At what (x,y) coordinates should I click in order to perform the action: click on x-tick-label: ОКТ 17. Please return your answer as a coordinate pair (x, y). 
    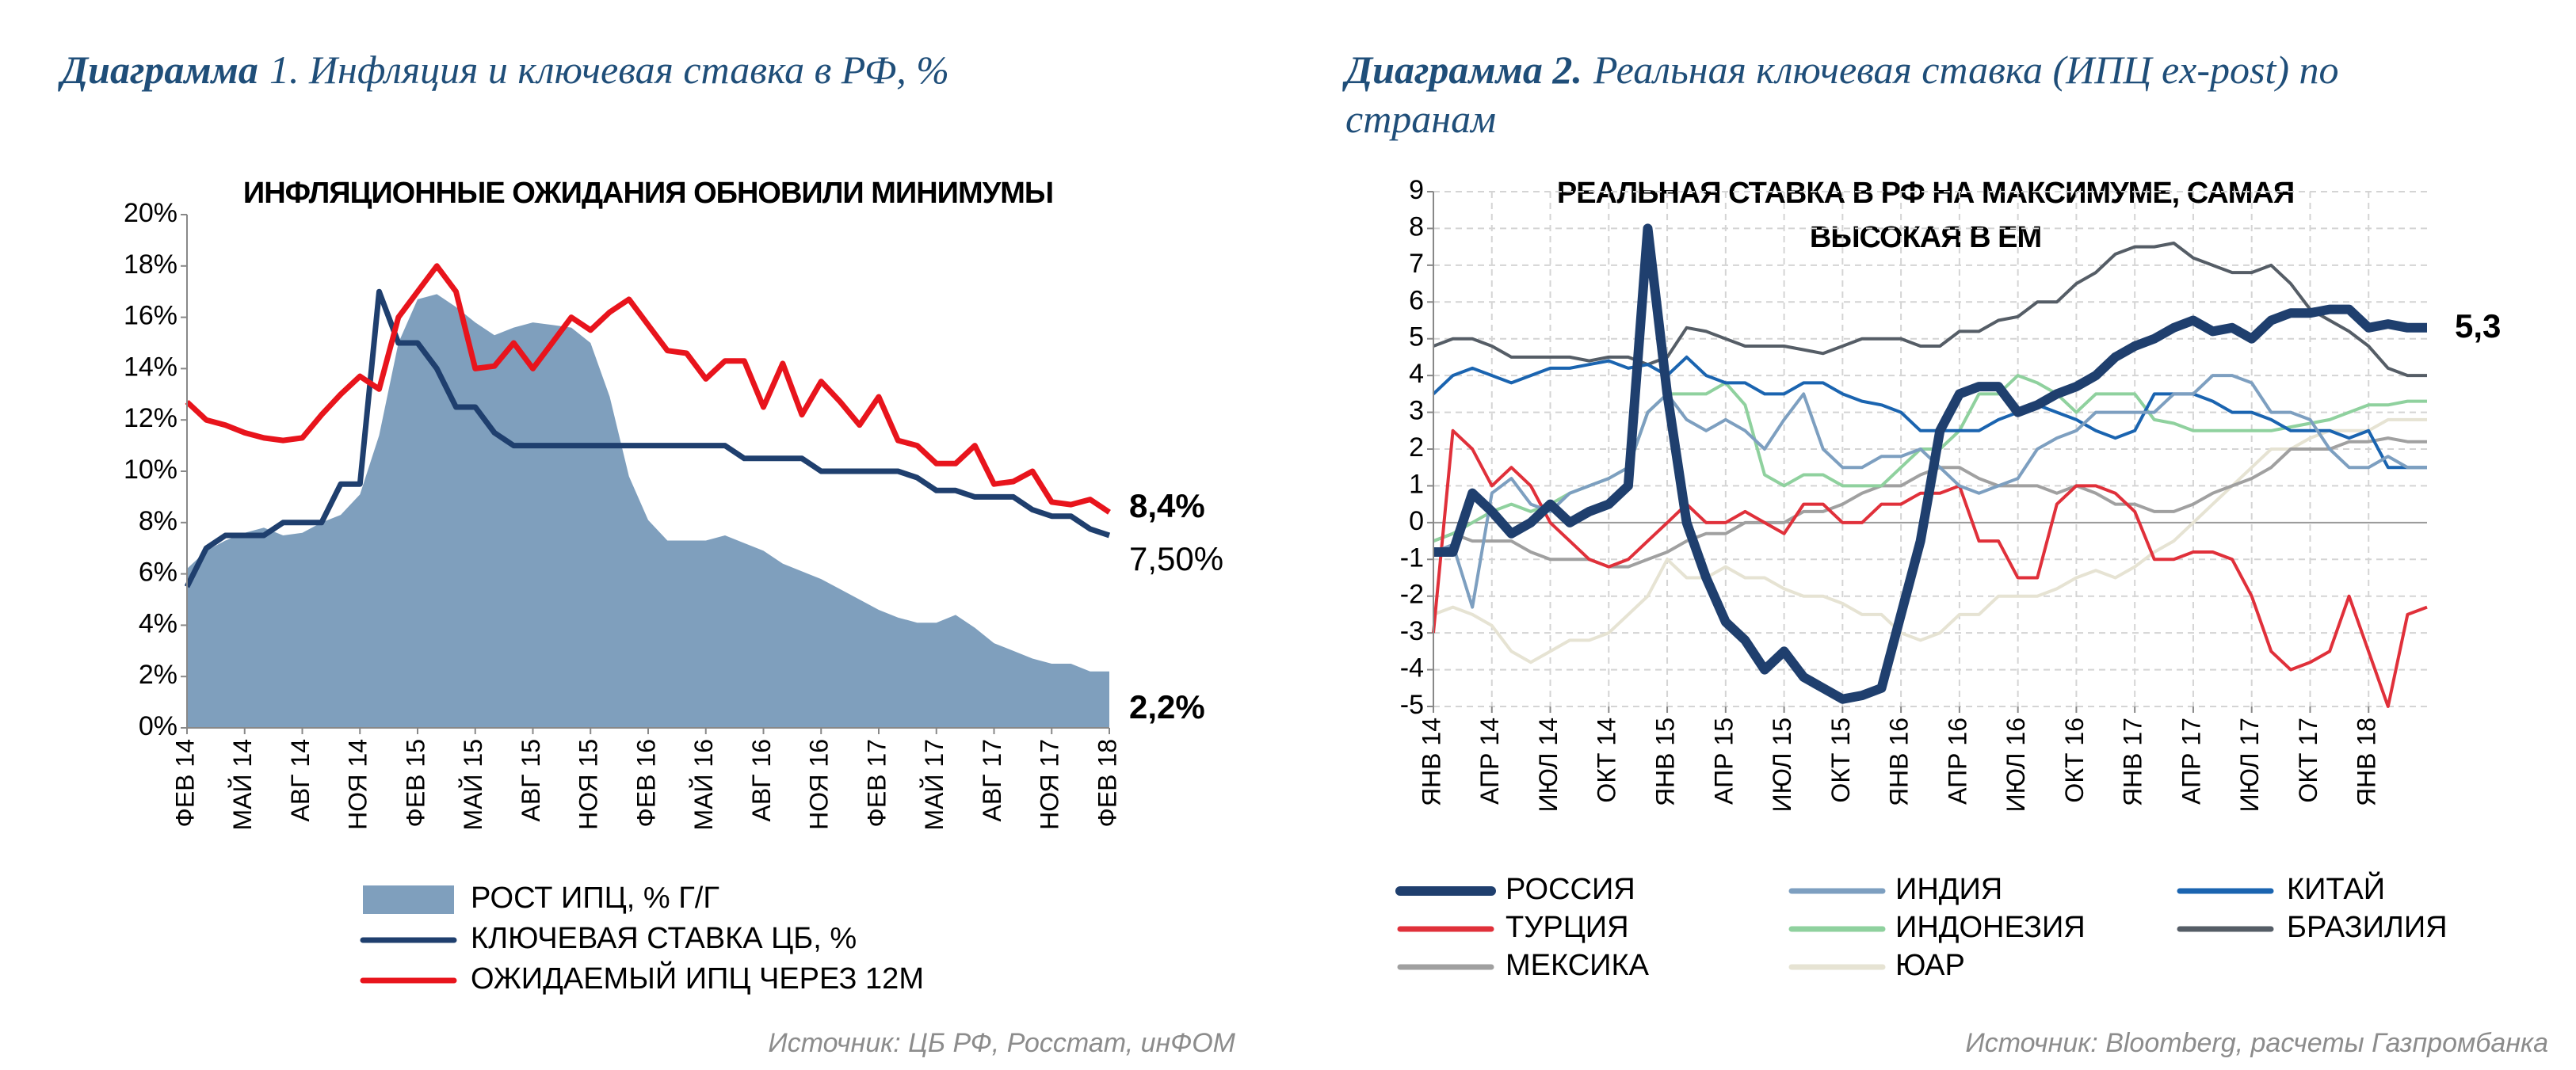
    Looking at the image, I should click on (2308, 760).